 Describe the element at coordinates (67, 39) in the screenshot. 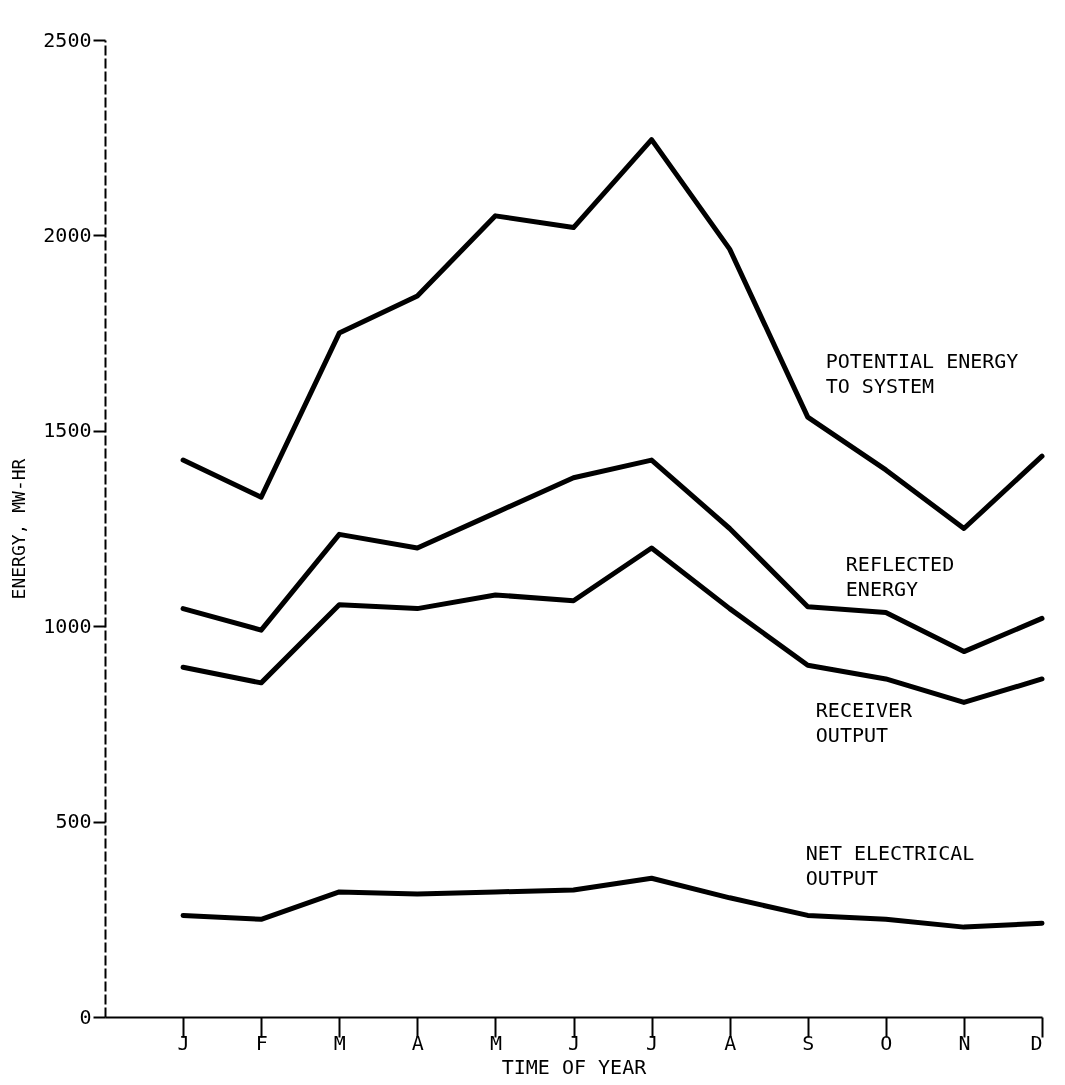

I see `y-tick-label: 2500` at that location.